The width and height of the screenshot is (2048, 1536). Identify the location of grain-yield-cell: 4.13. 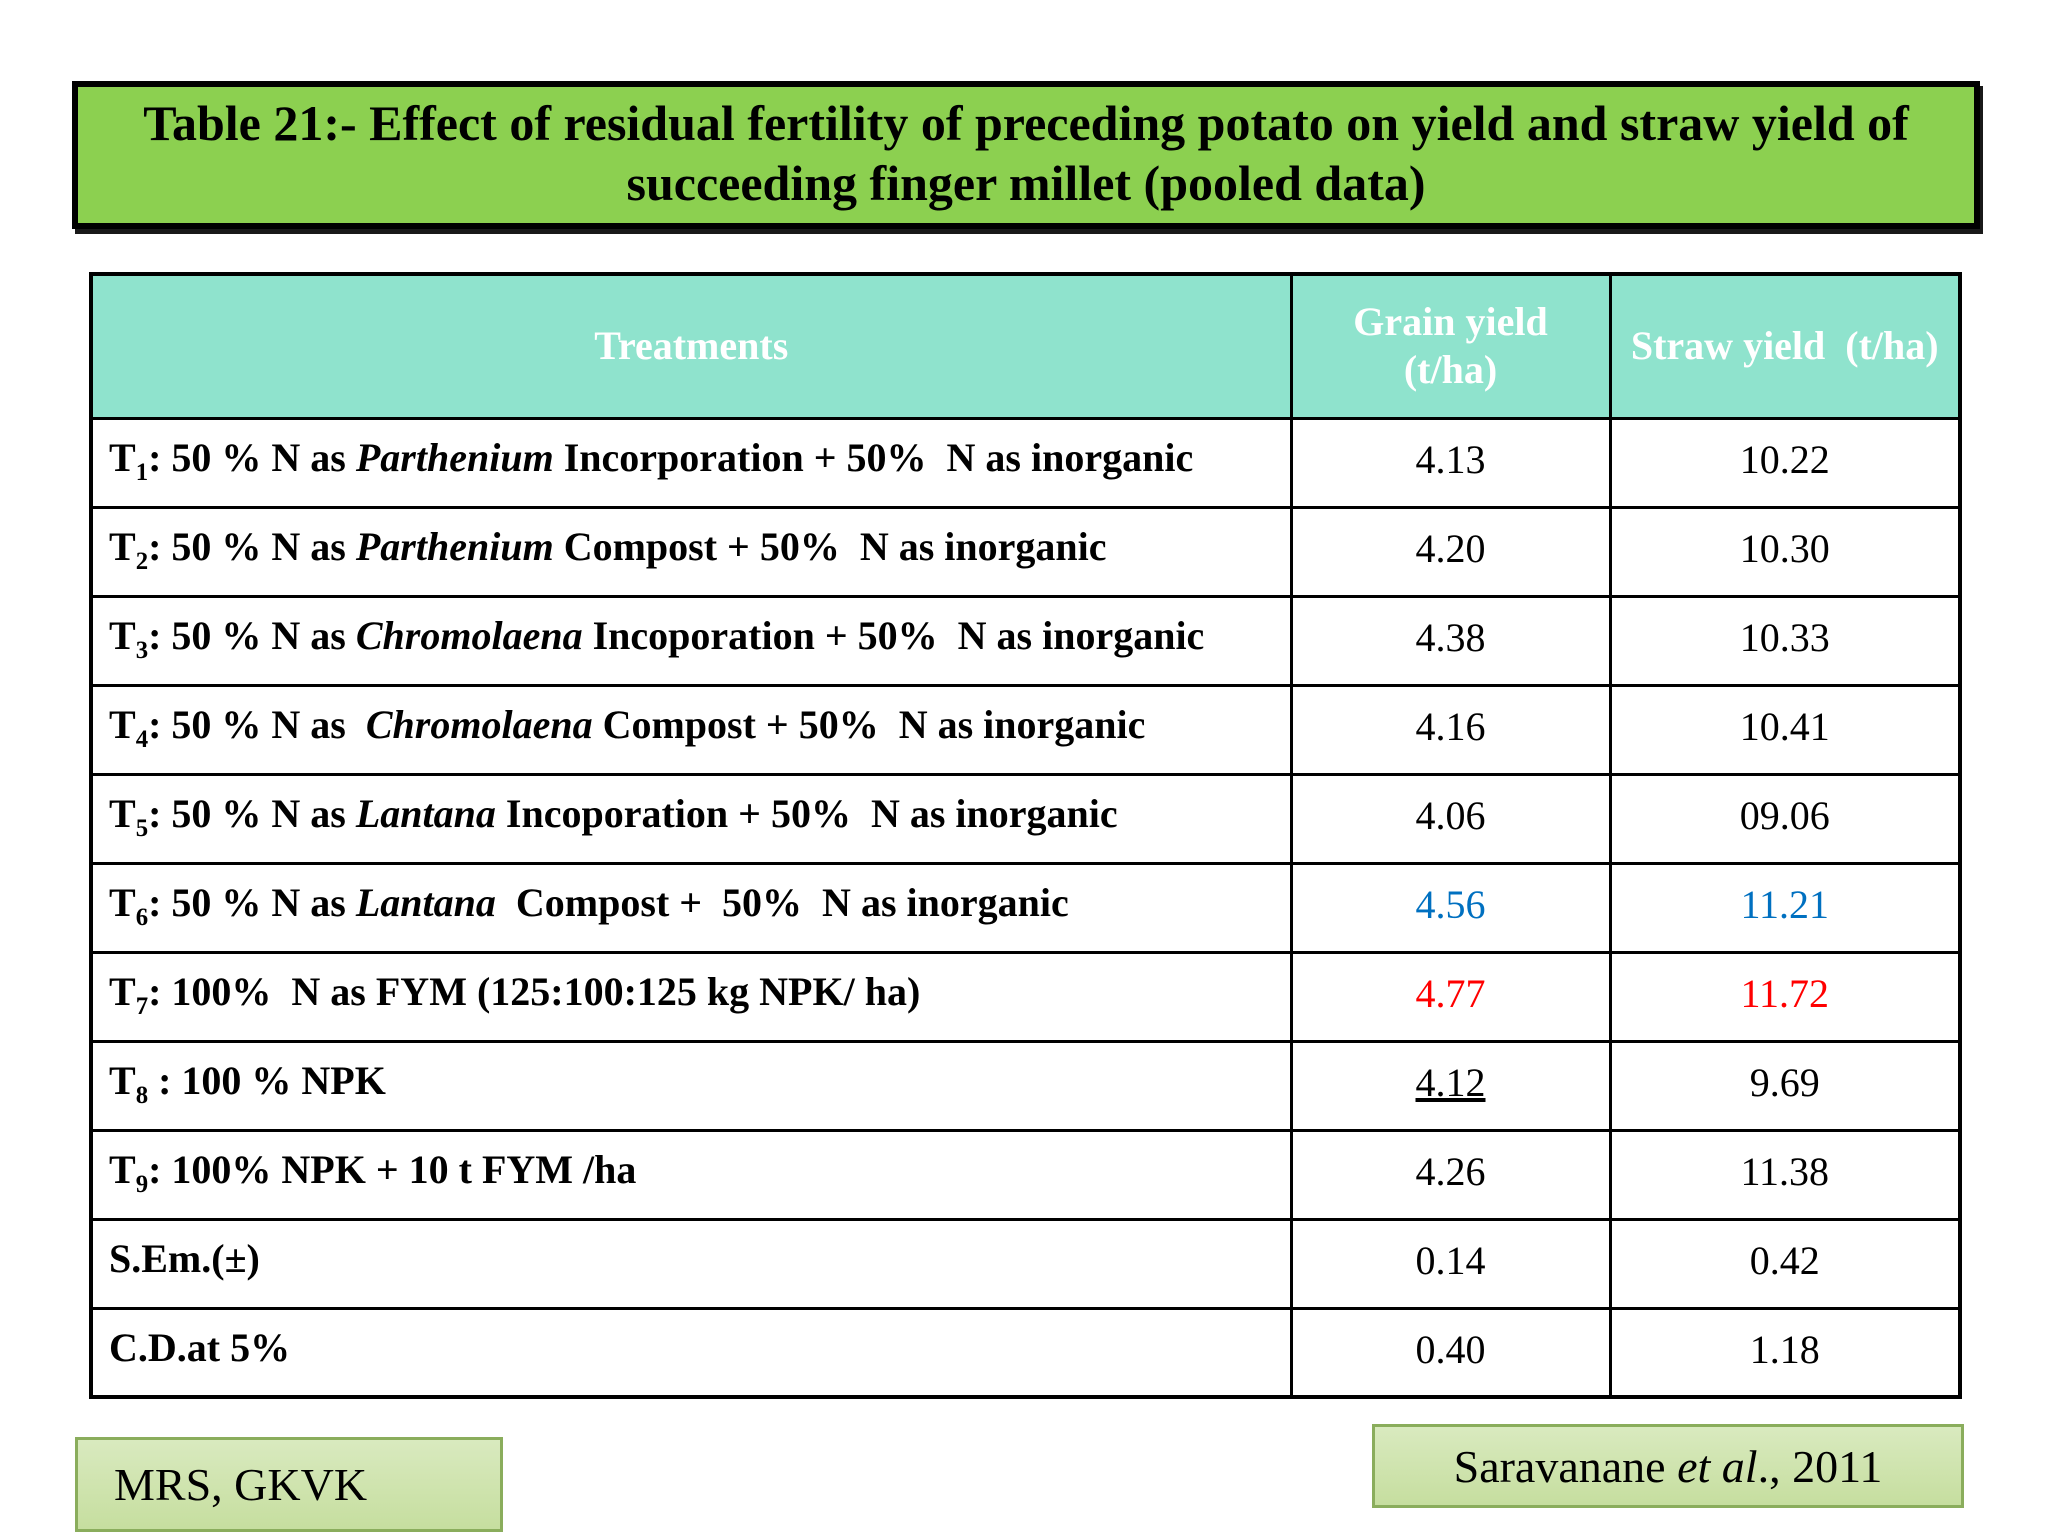
(1450, 462).